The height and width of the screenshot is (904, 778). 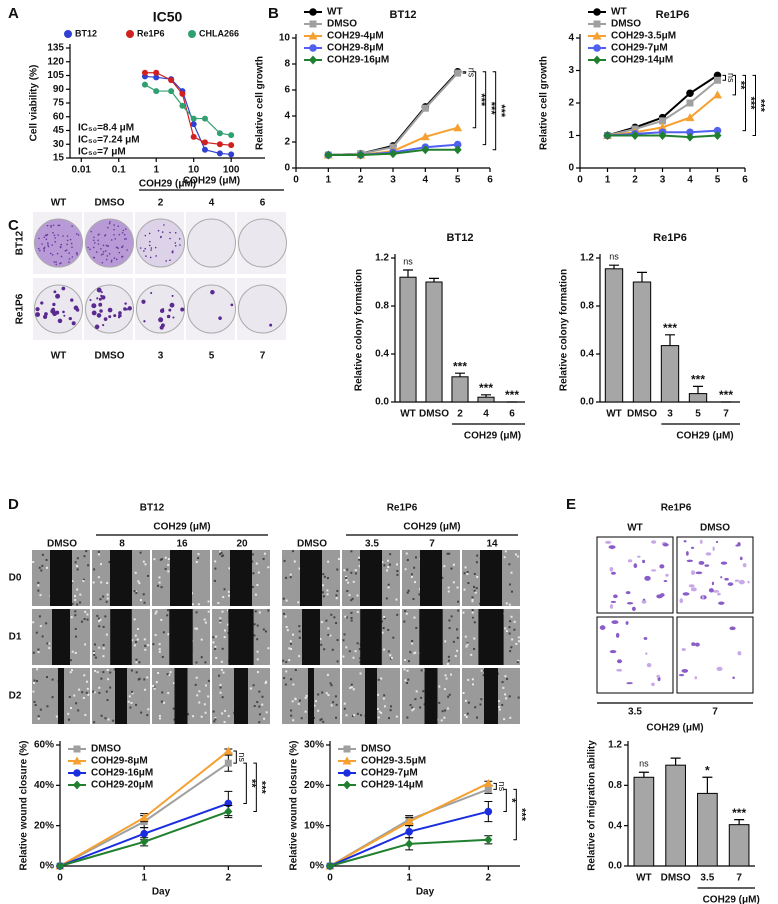 What do you see at coordinates (571, 504) in the screenshot?
I see `panel-label: E` at bounding box center [571, 504].